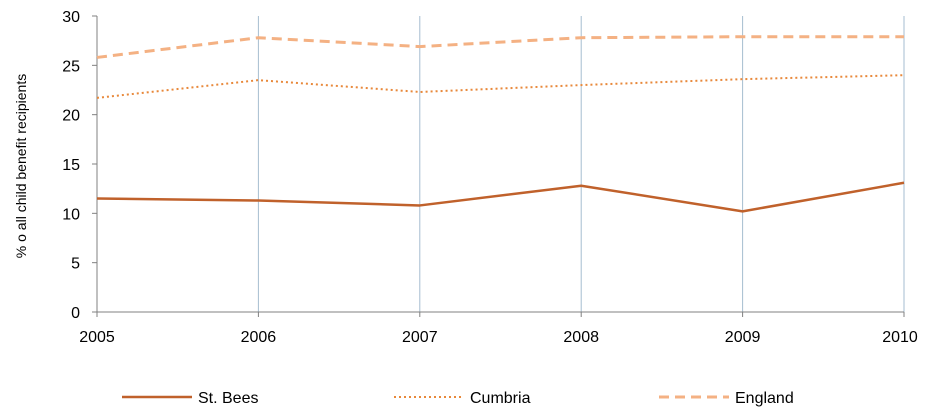 This screenshot has height=411, width=928. Describe the element at coordinates (21, 166) in the screenshot. I see `y-axis-label: % o all child benefit recipients` at that location.